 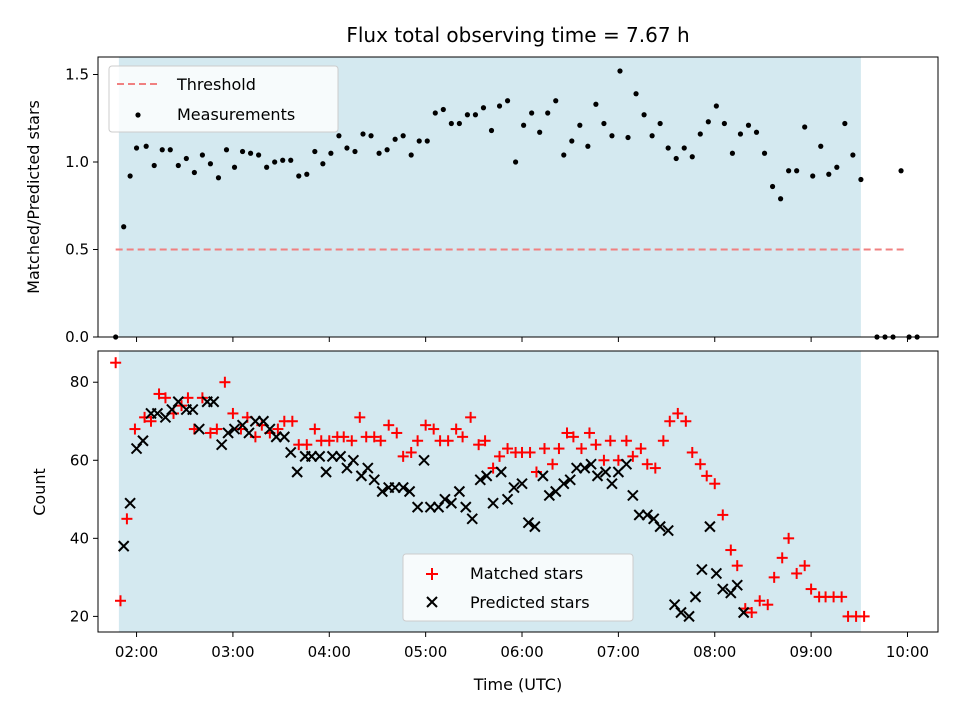 I want to click on bottom-y-ticks: 20 40 60 80, so click(x=84, y=499).